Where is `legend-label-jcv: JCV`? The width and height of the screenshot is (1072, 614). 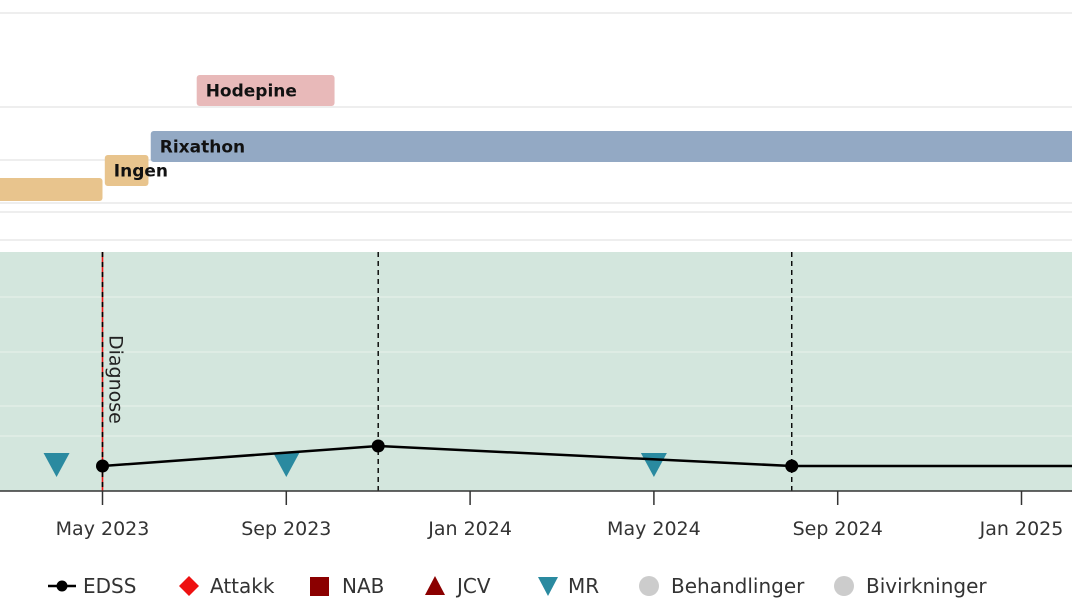 legend-label-jcv: JCV is located at coordinates (473, 586).